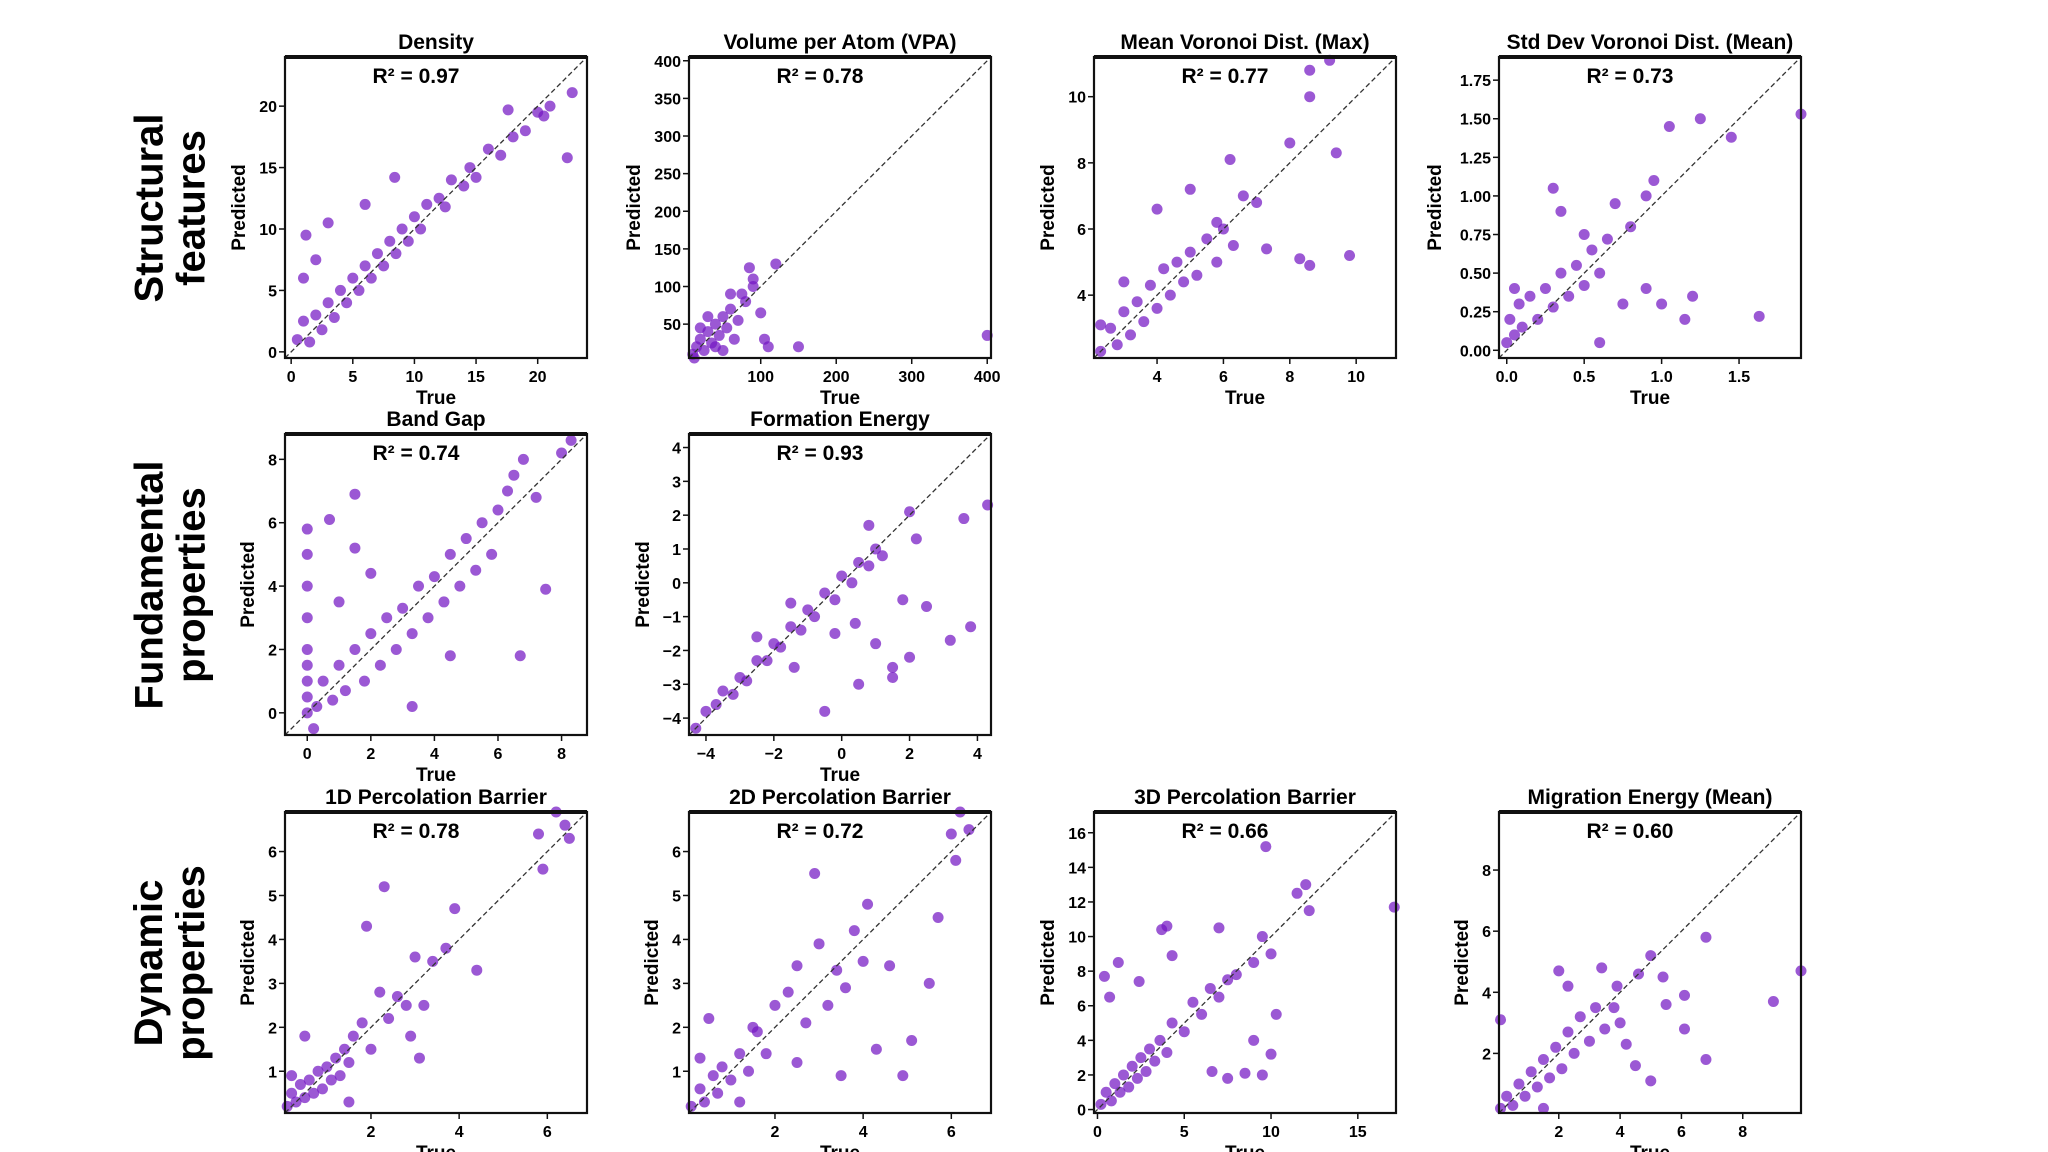 Image resolution: width=2048 pixels, height=1152 pixels. Describe the element at coordinates (840, 797) in the screenshot. I see `panel-title: 2D Percolation Barrier` at that location.